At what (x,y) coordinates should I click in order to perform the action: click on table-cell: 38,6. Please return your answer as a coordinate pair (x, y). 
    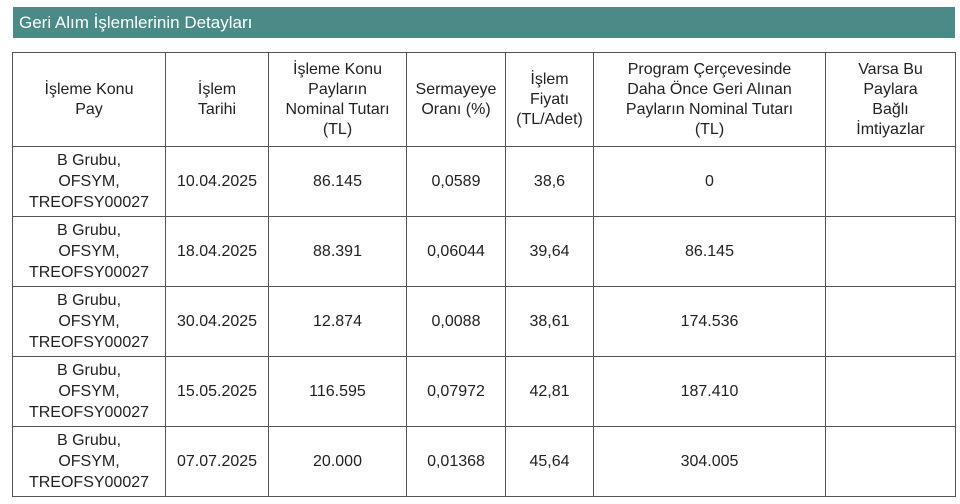
    Looking at the image, I should click on (549, 181).